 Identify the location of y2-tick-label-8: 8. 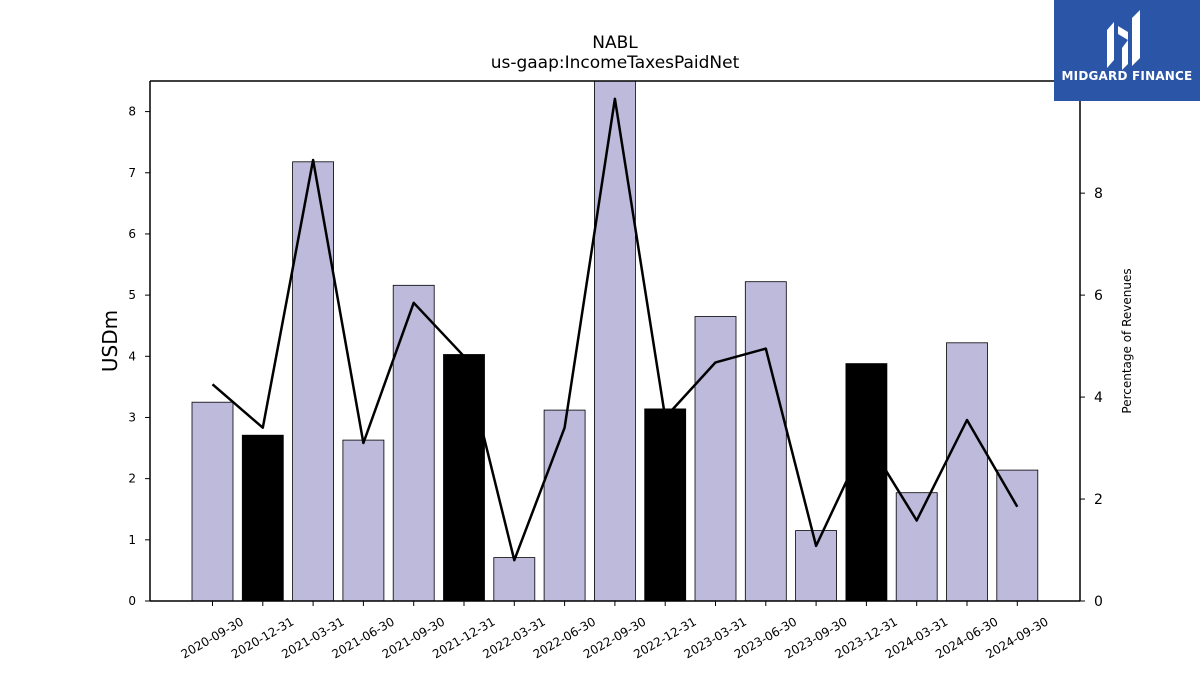
(1098, 194).